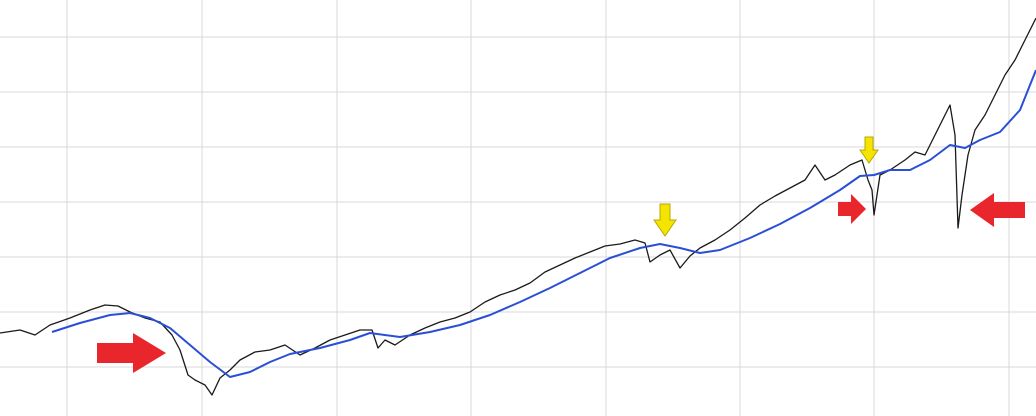 This screenshot has width=1036, height=416. What do you see at coordinates (997, 210) in the screenshot?
I see `red-arrow-left` at bounding box center [997, 210].